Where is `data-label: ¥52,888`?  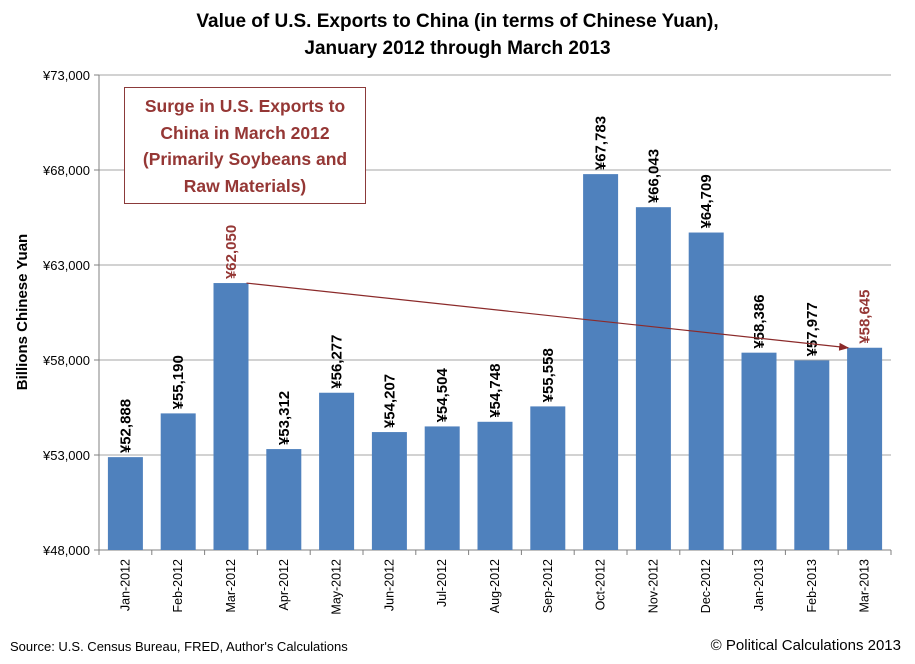 data-label: ¥52,888 is located at coordinates (125, 426).